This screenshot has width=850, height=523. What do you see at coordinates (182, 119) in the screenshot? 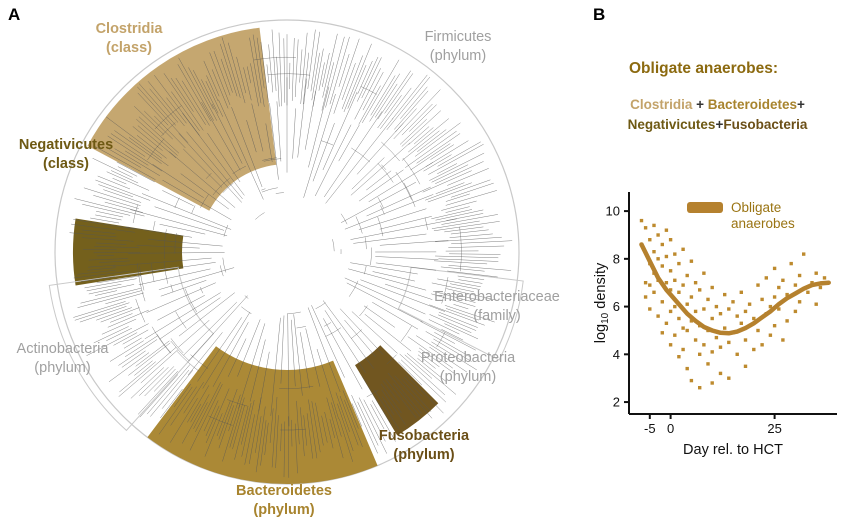
I see `clade-wedge-clostridia` at bounding box center [182, 119].